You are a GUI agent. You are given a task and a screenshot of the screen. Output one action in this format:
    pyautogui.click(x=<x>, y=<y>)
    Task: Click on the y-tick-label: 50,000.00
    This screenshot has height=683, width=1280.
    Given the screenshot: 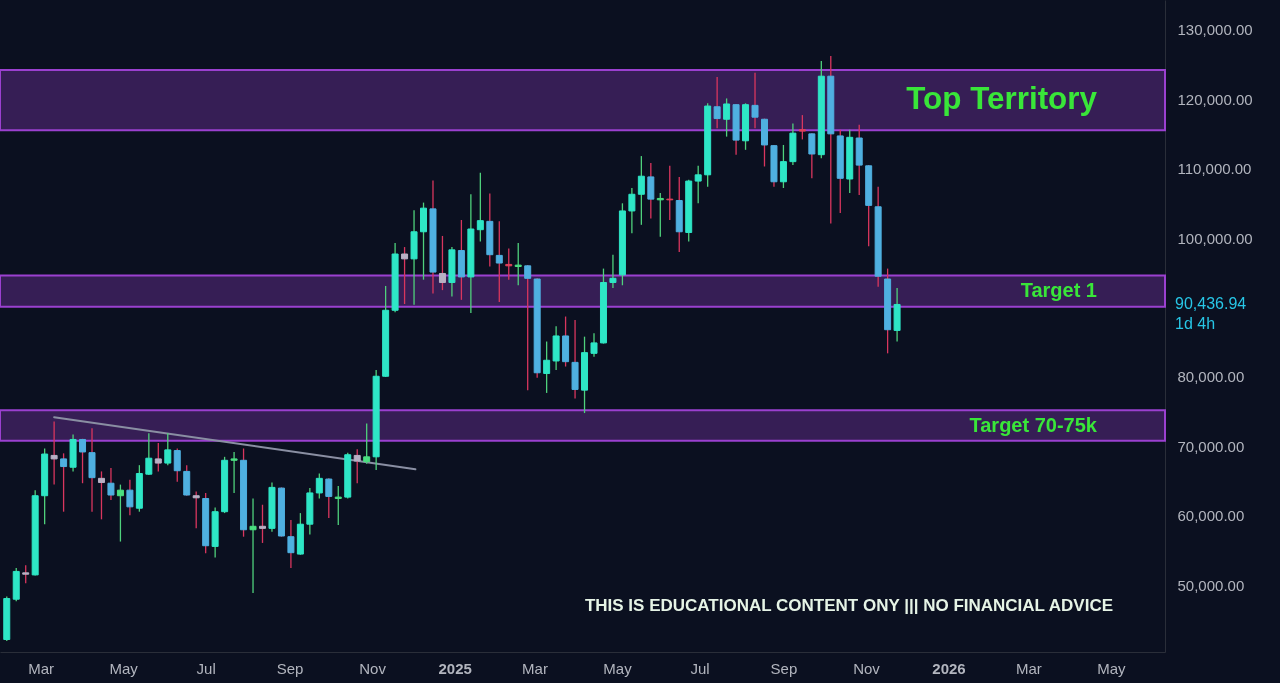 What is the action you would take?
    pyautogui.click(x=1211, y=585)
    